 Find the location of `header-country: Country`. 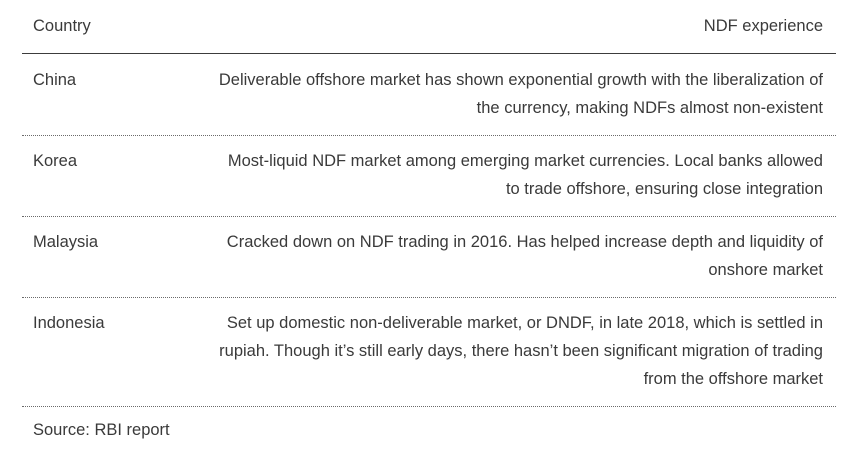

header-country: Country is located at coordinates (62, 26).